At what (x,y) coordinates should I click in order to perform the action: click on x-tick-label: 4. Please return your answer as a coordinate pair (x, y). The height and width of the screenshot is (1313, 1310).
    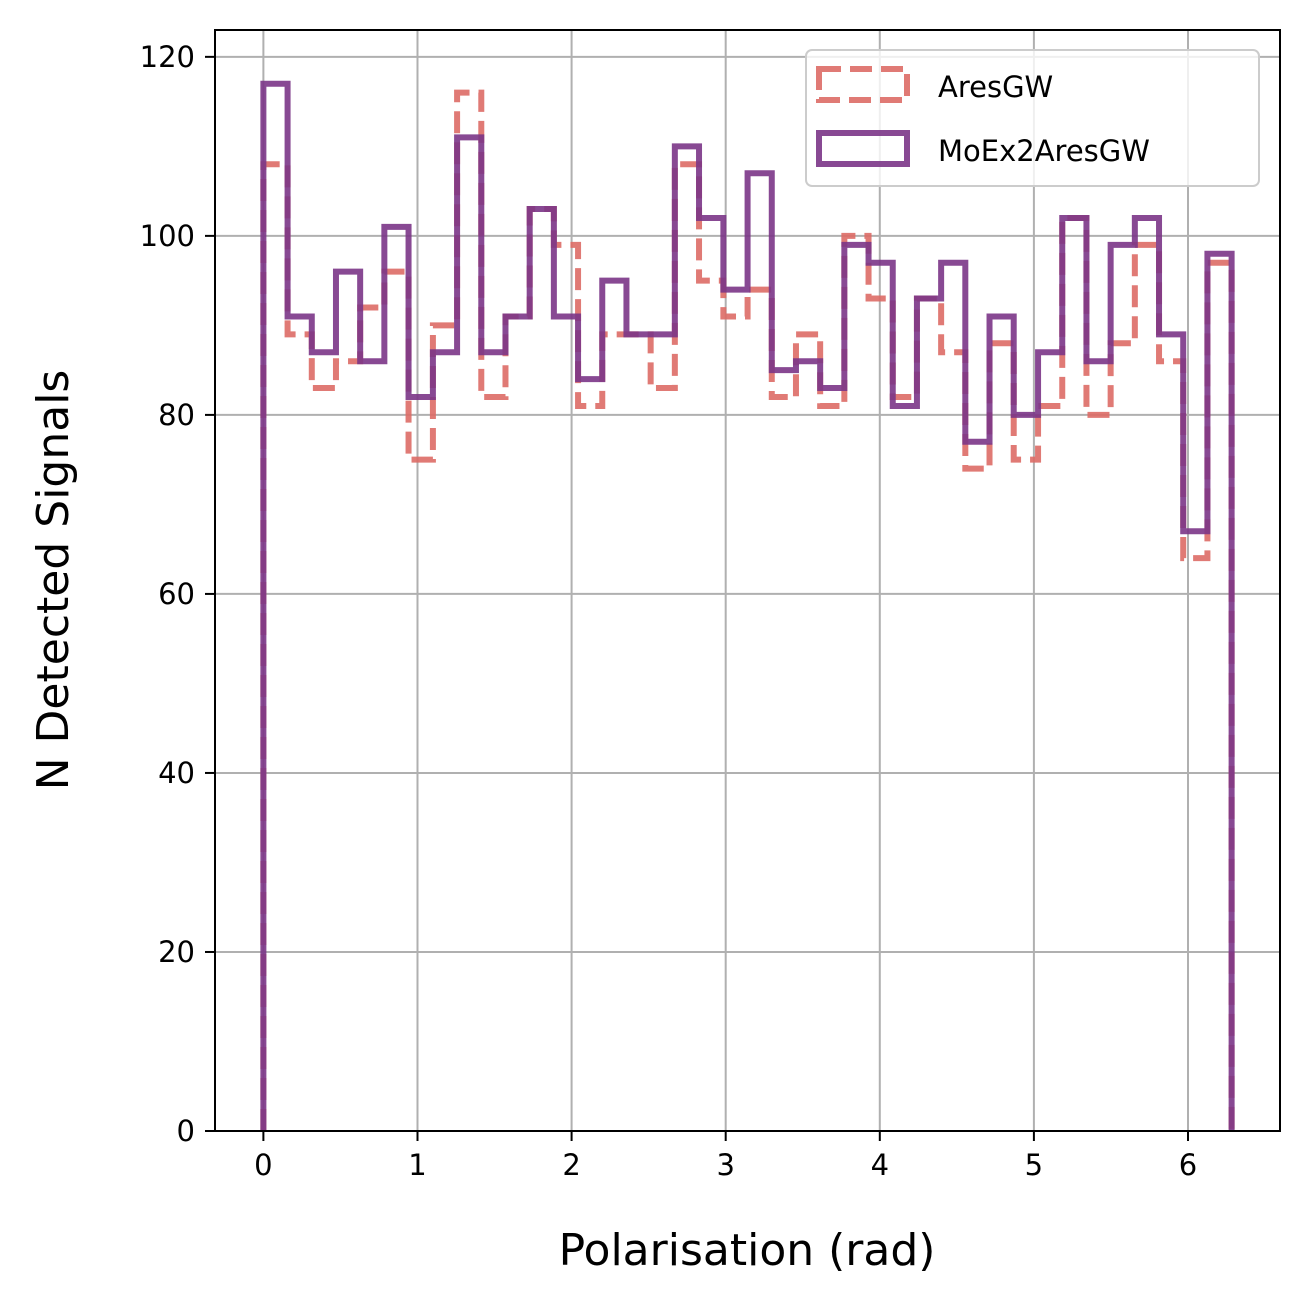
    Looking at the image, I should click on (880, 1165).